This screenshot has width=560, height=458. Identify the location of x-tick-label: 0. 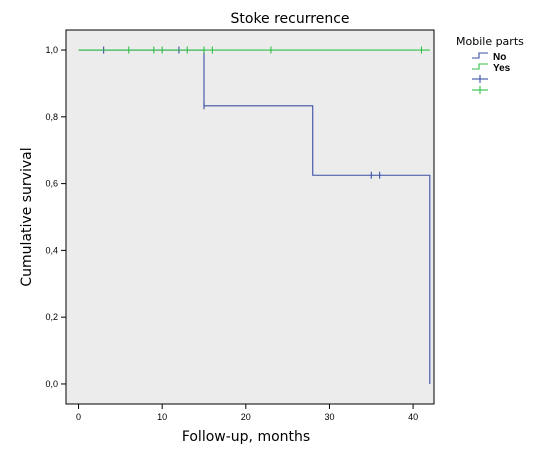
(78, 417).